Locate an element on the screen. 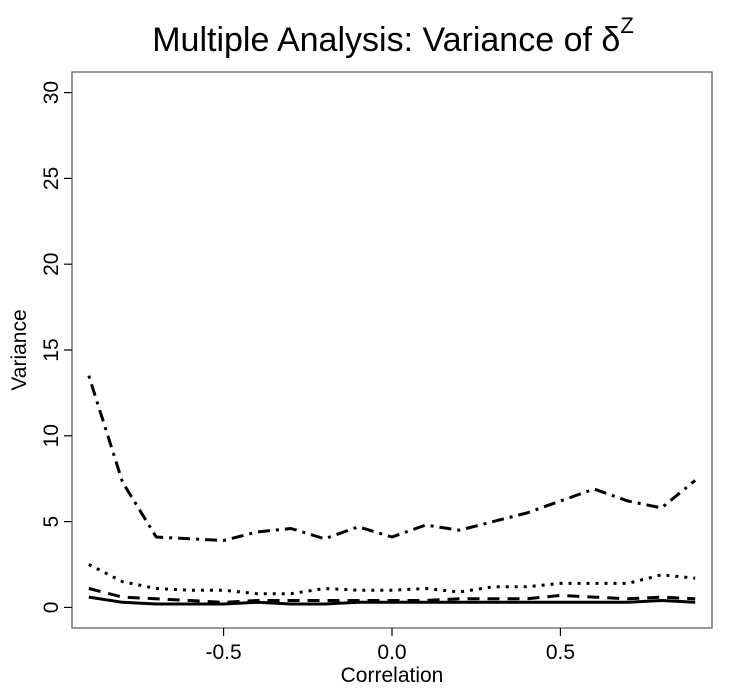  y-tick-label: 20 is located at coordinates (51, 264).